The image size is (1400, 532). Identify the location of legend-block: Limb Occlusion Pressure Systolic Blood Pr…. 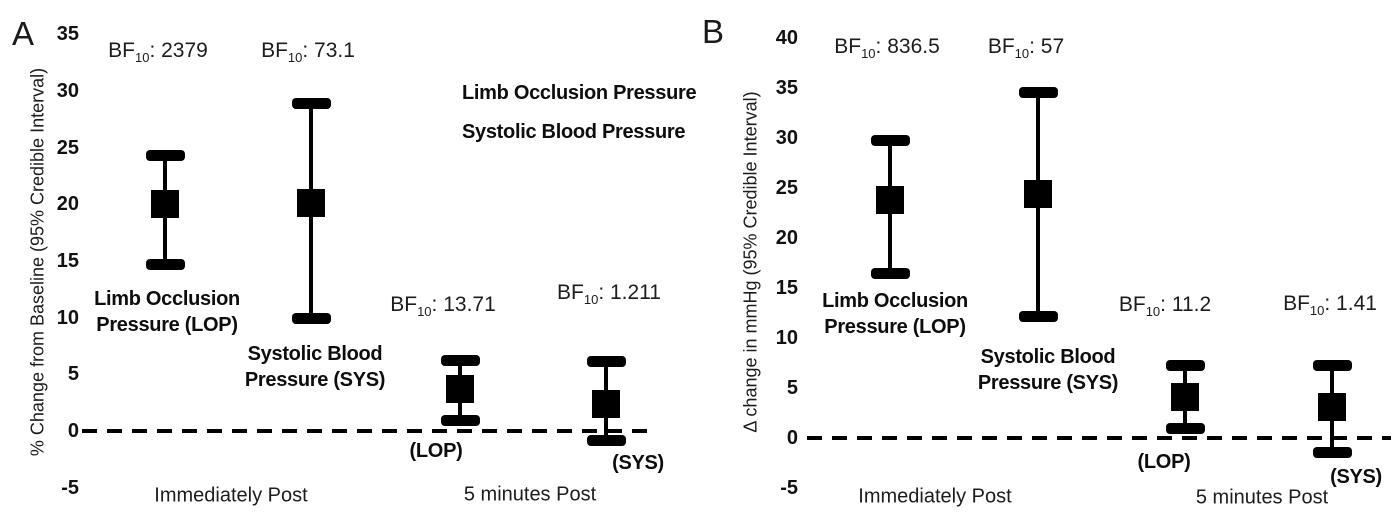
(579, 113).